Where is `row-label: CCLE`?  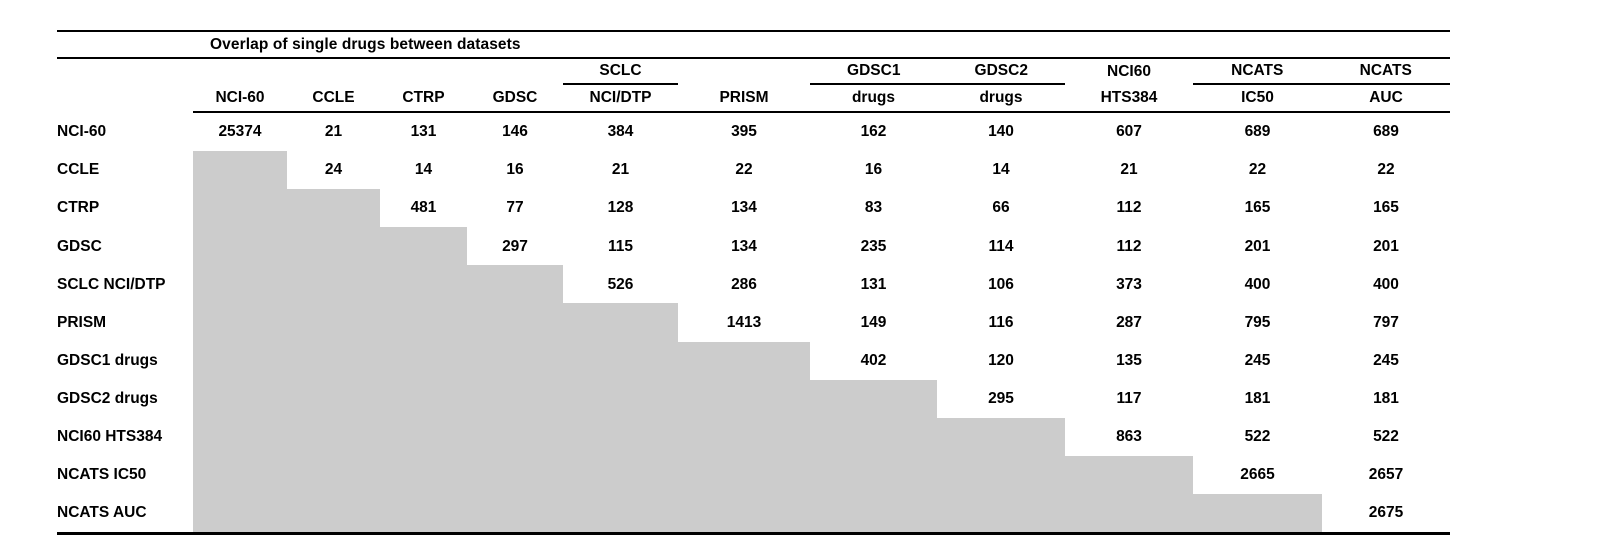
row-label: CCLE is located at coordinates (78, 170).